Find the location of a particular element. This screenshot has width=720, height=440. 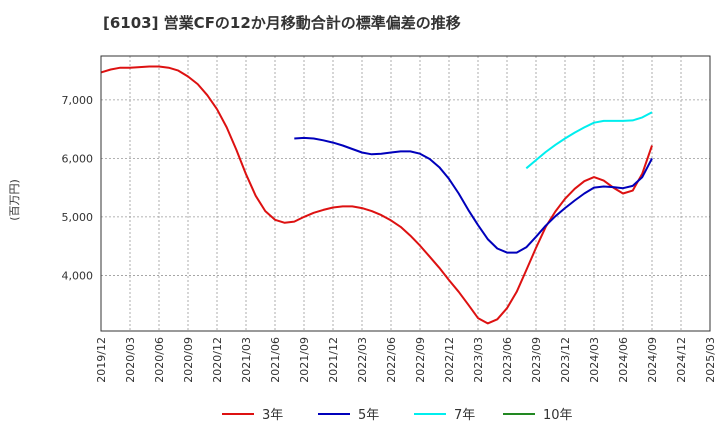

x-tick-label: 2022/06 is located at coordinates (391, 360).